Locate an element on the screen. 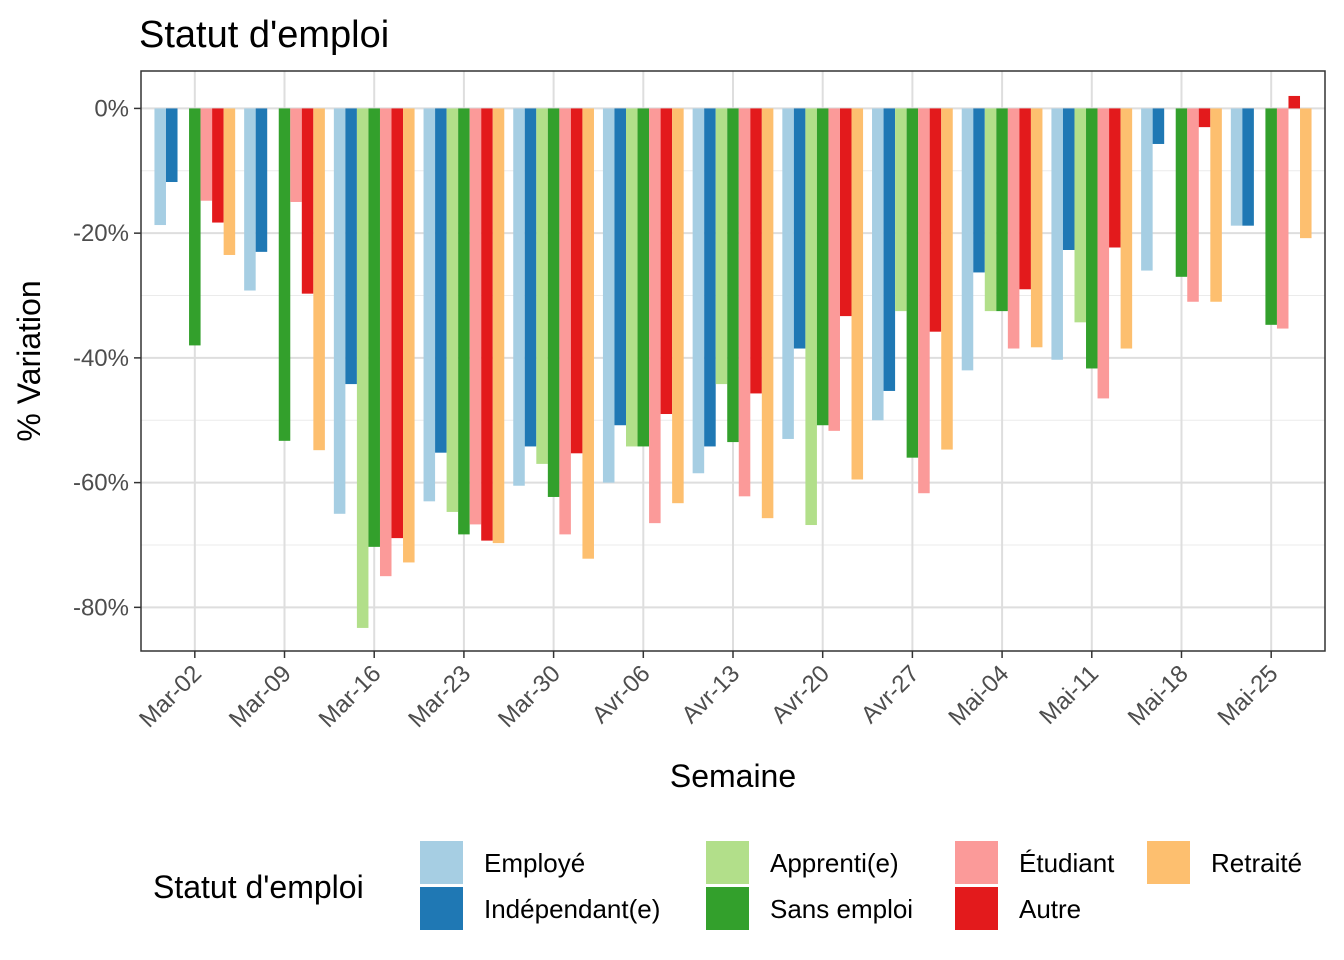 This screenshot has height=960, width=1344. x-tick-label: Mai-25 is located at coordinates (1247, 695).